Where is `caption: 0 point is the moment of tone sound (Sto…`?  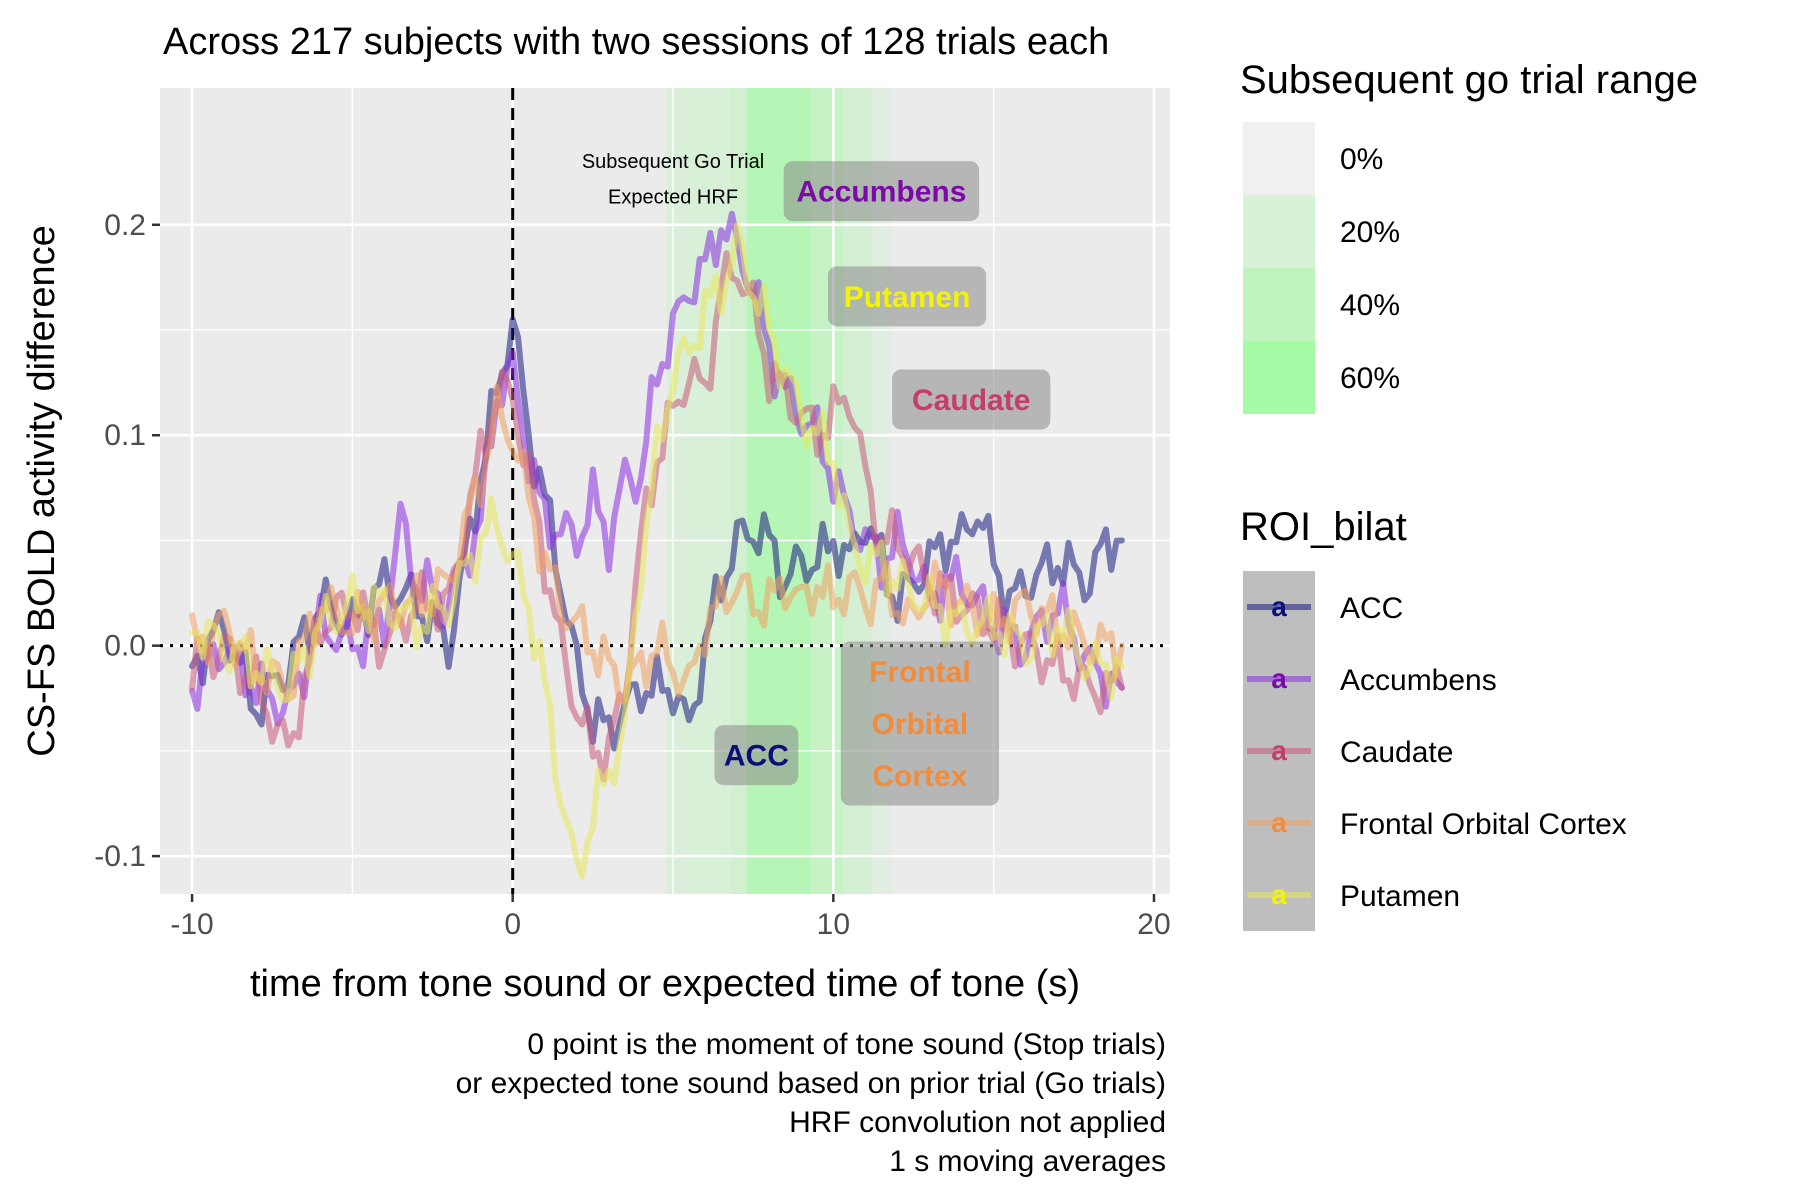 caption: 0 point is the moment of tone sound (Sto… is located at coordinates (811, 1103).